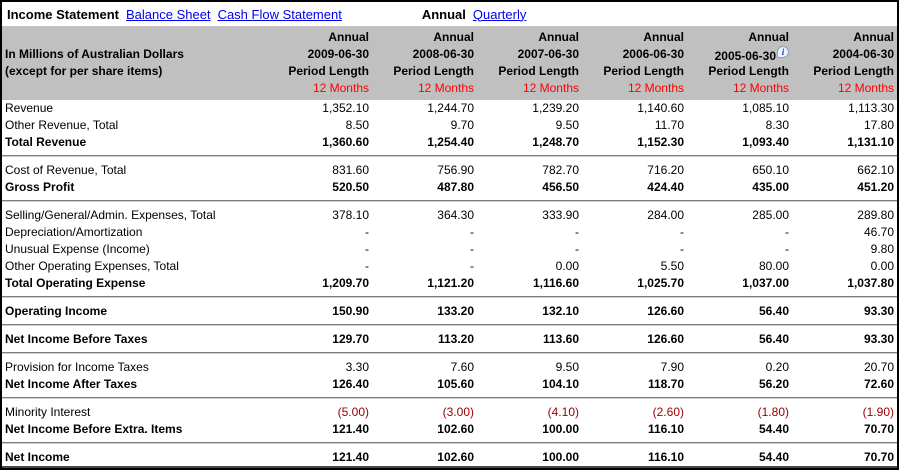  Describe the element at coordinates (338, 54) in the screenshot. I see `column-date: 2009-06-30` at that location.